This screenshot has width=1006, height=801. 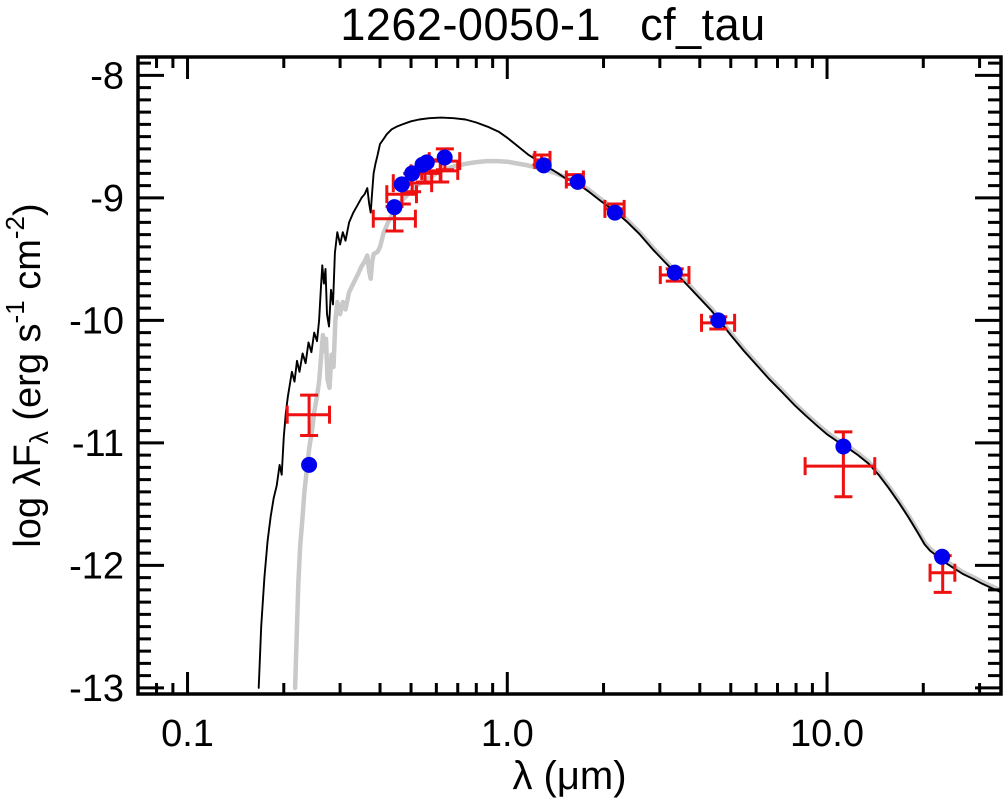 I want to click on y-tick-label: -13, so click(x=96, y=689).